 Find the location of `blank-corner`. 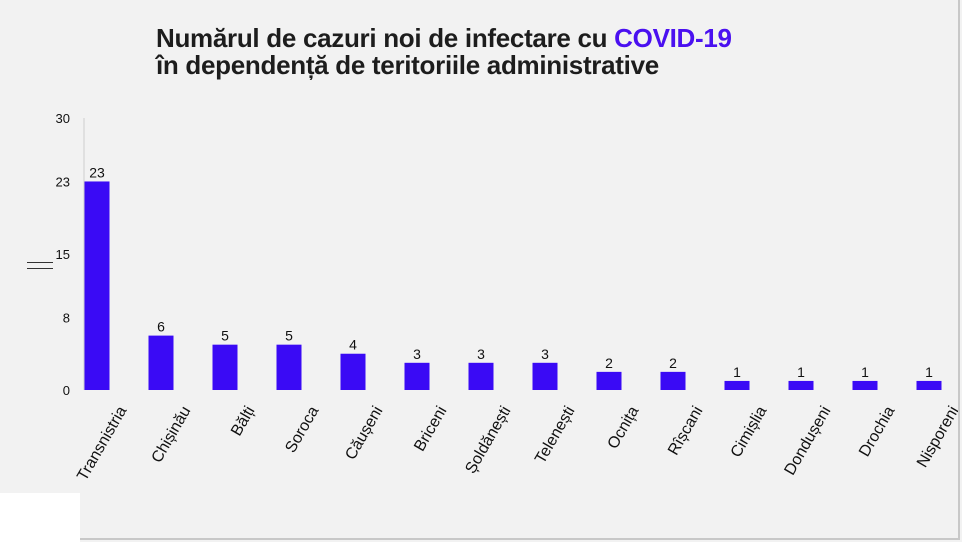

blank-corner is located at coordinates (40, 517).